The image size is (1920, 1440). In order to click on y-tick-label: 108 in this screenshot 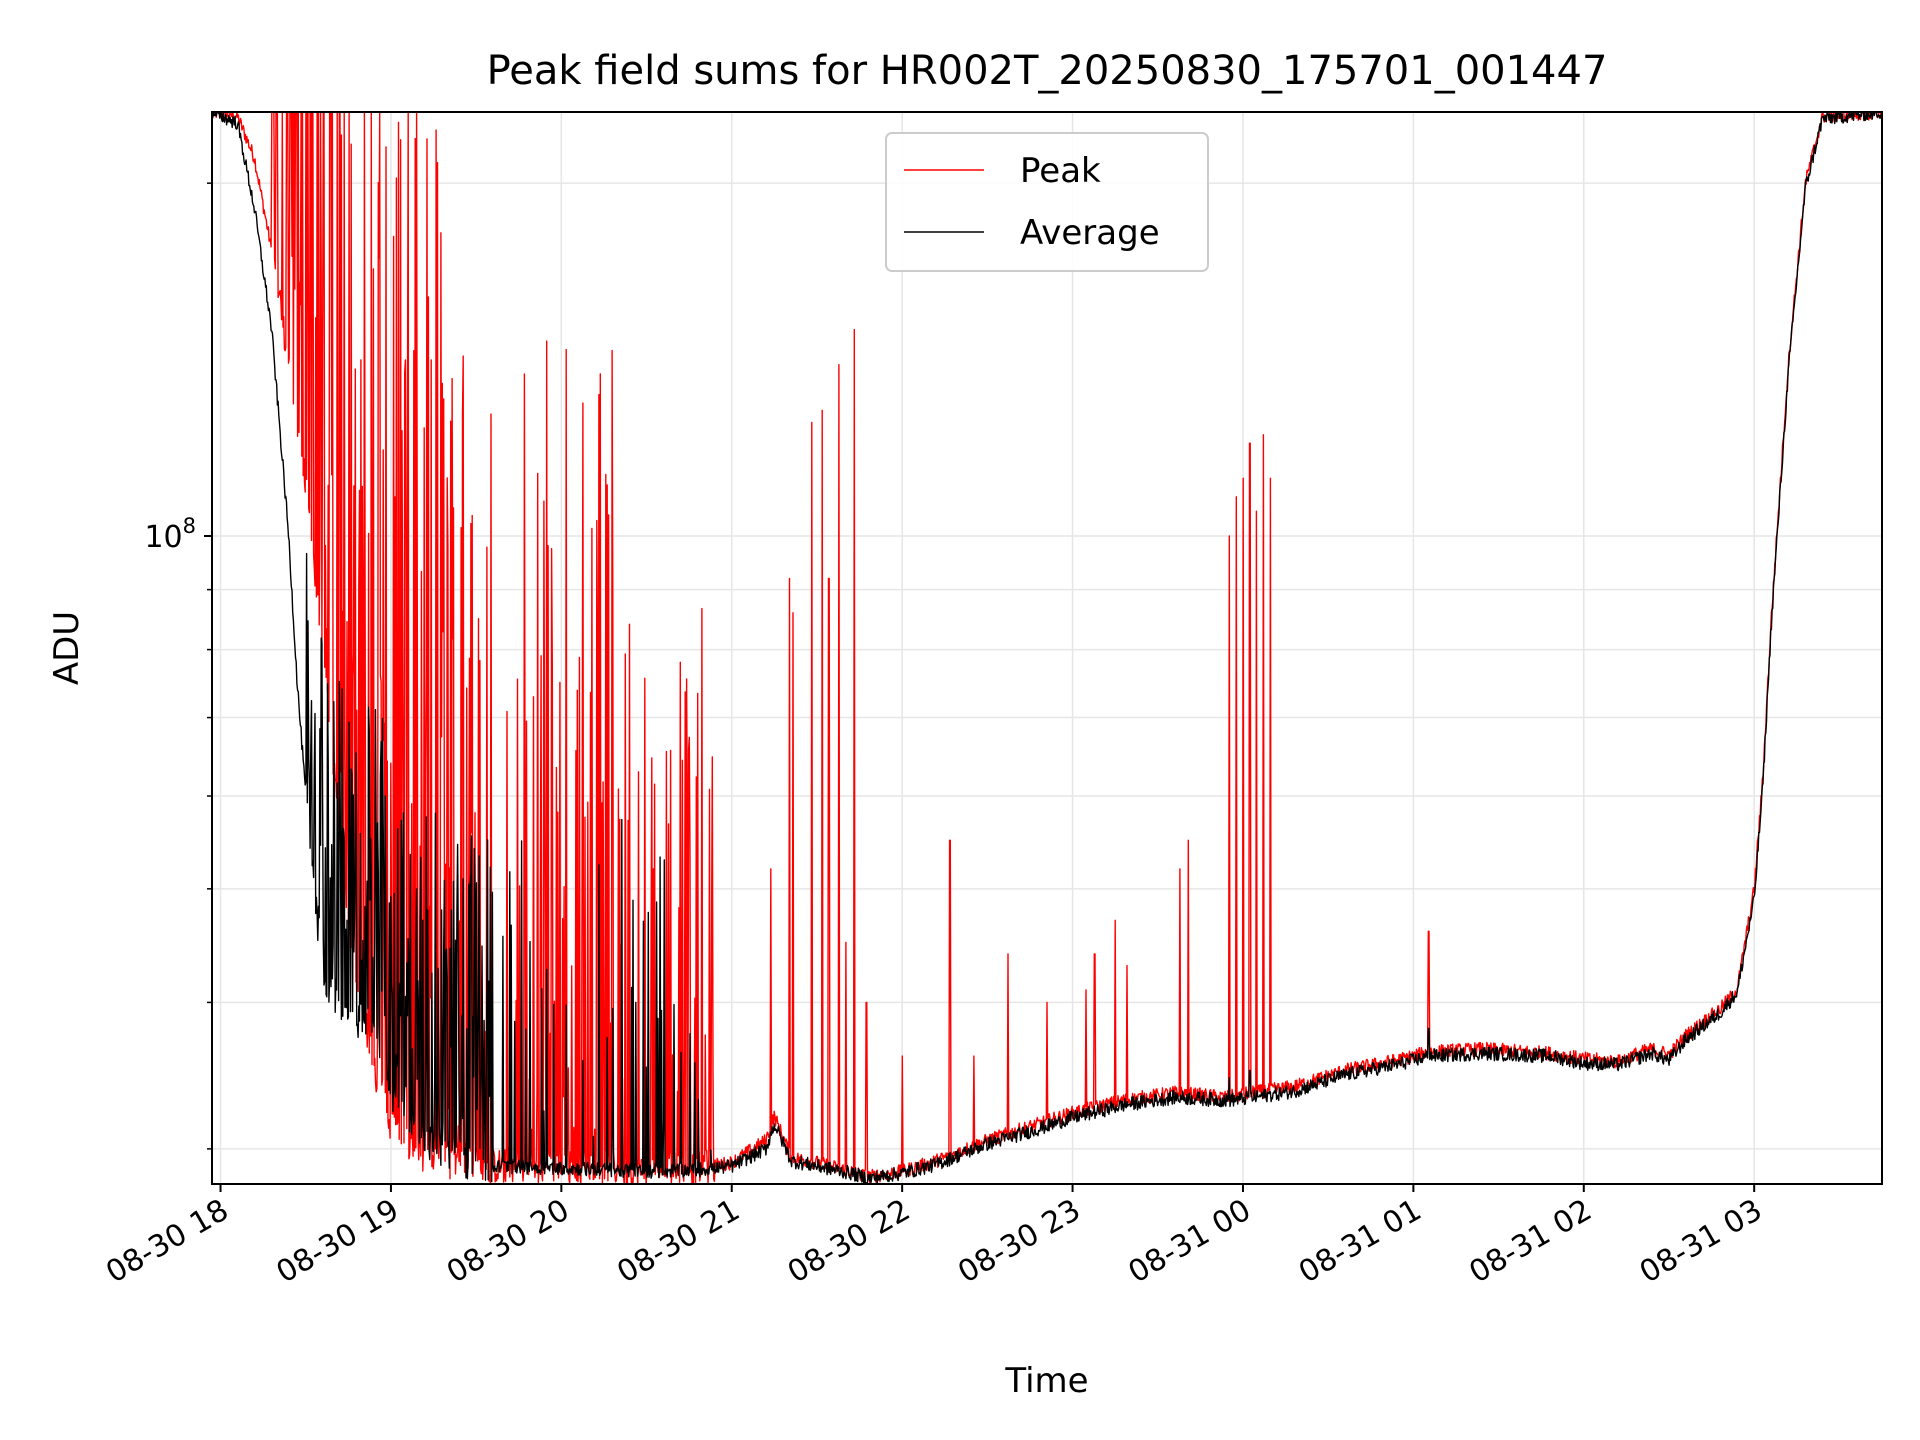, I will do `click(170, 534)`.